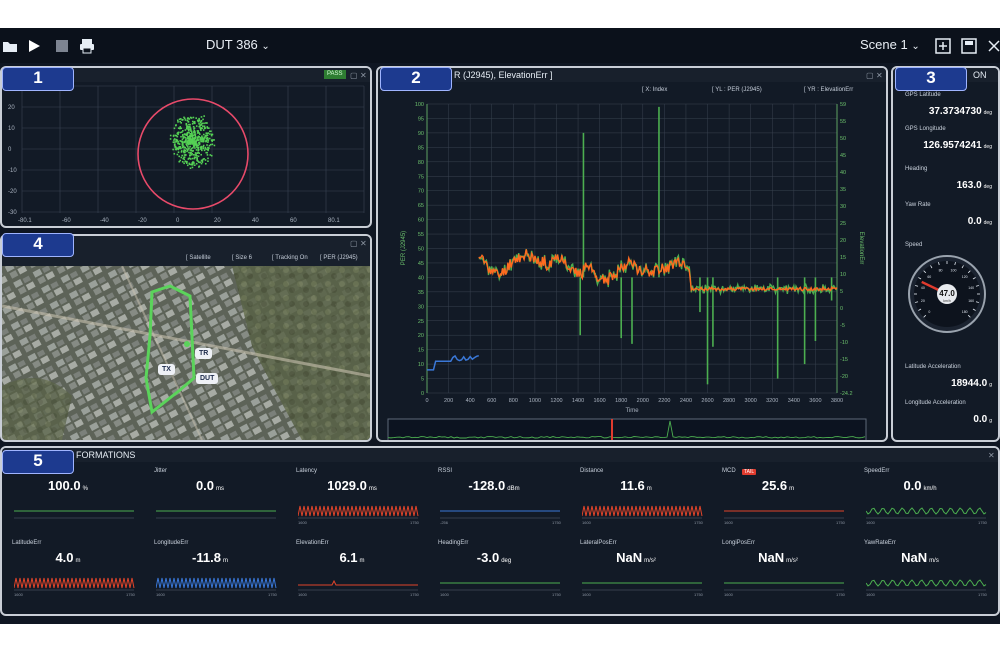  Describe the element at coordinates (265, 46) in the screenshot. I see `chevron-down-icon: ⌄` at that location.